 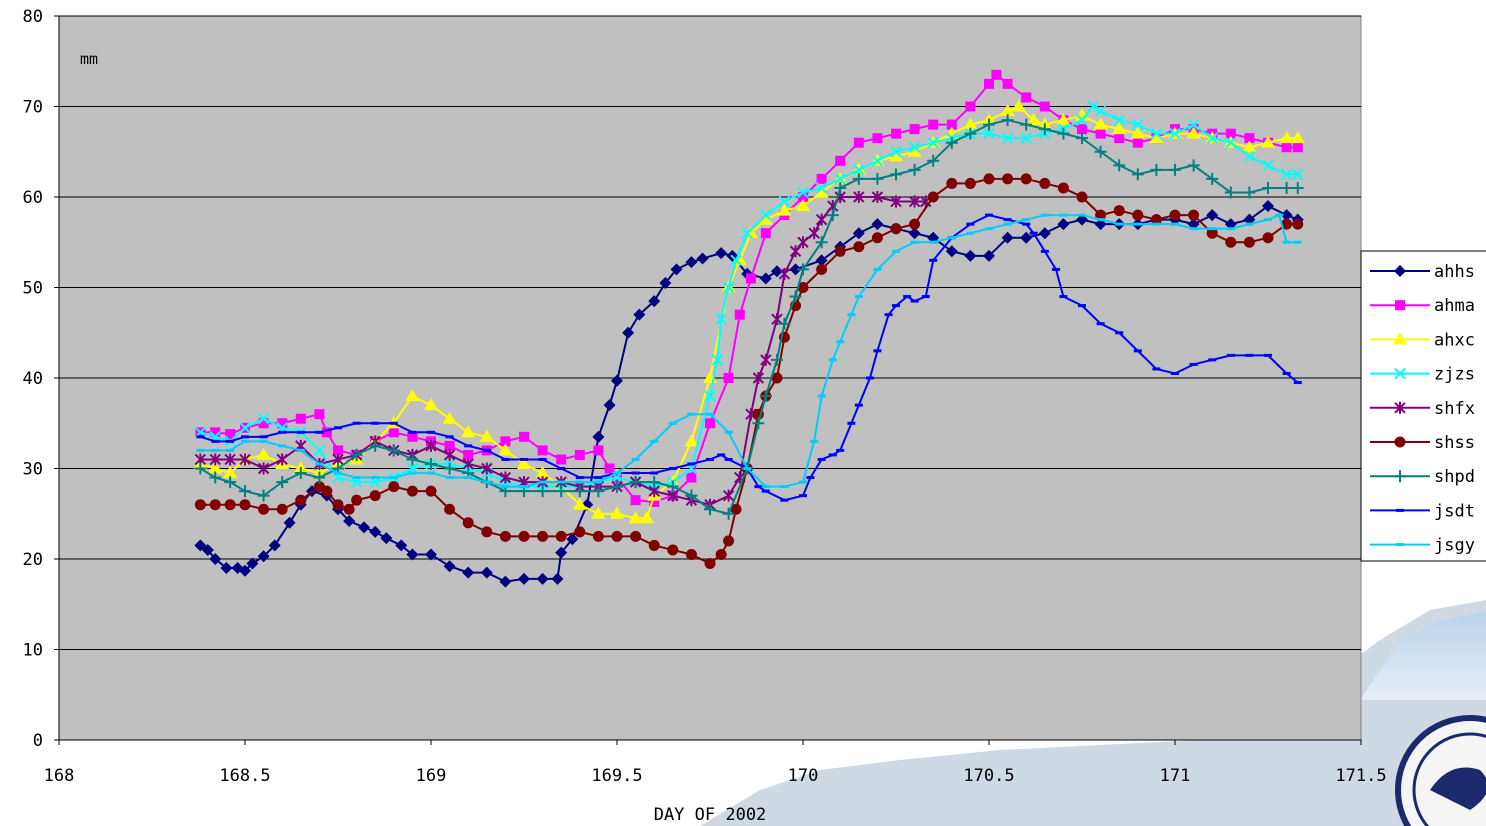 What do you see at coordinates (1454, 409) in the screenshot?
I see `legend-label: shfx` at bounding box center [1454, 409].